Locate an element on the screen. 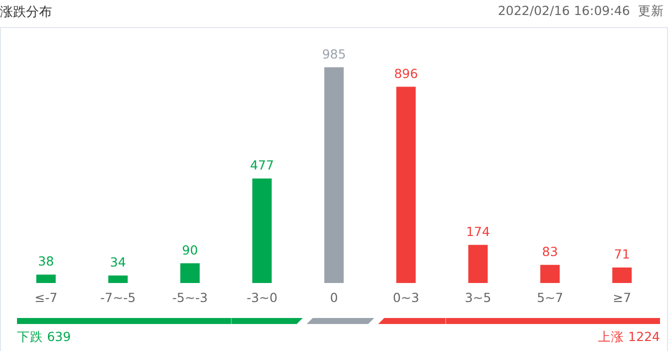  data-label: 477 is located at coordinates (262, 165).